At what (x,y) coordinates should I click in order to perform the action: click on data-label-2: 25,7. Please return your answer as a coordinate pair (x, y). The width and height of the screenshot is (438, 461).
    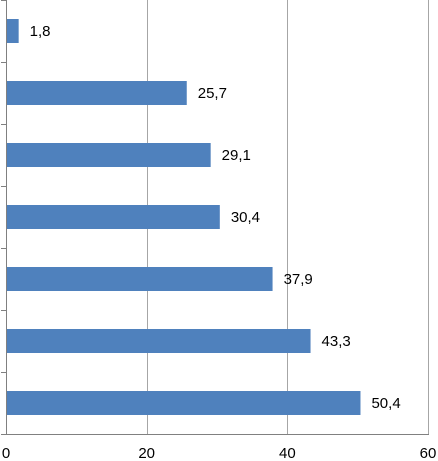
    Looking at the image, I should click on (212, 93).